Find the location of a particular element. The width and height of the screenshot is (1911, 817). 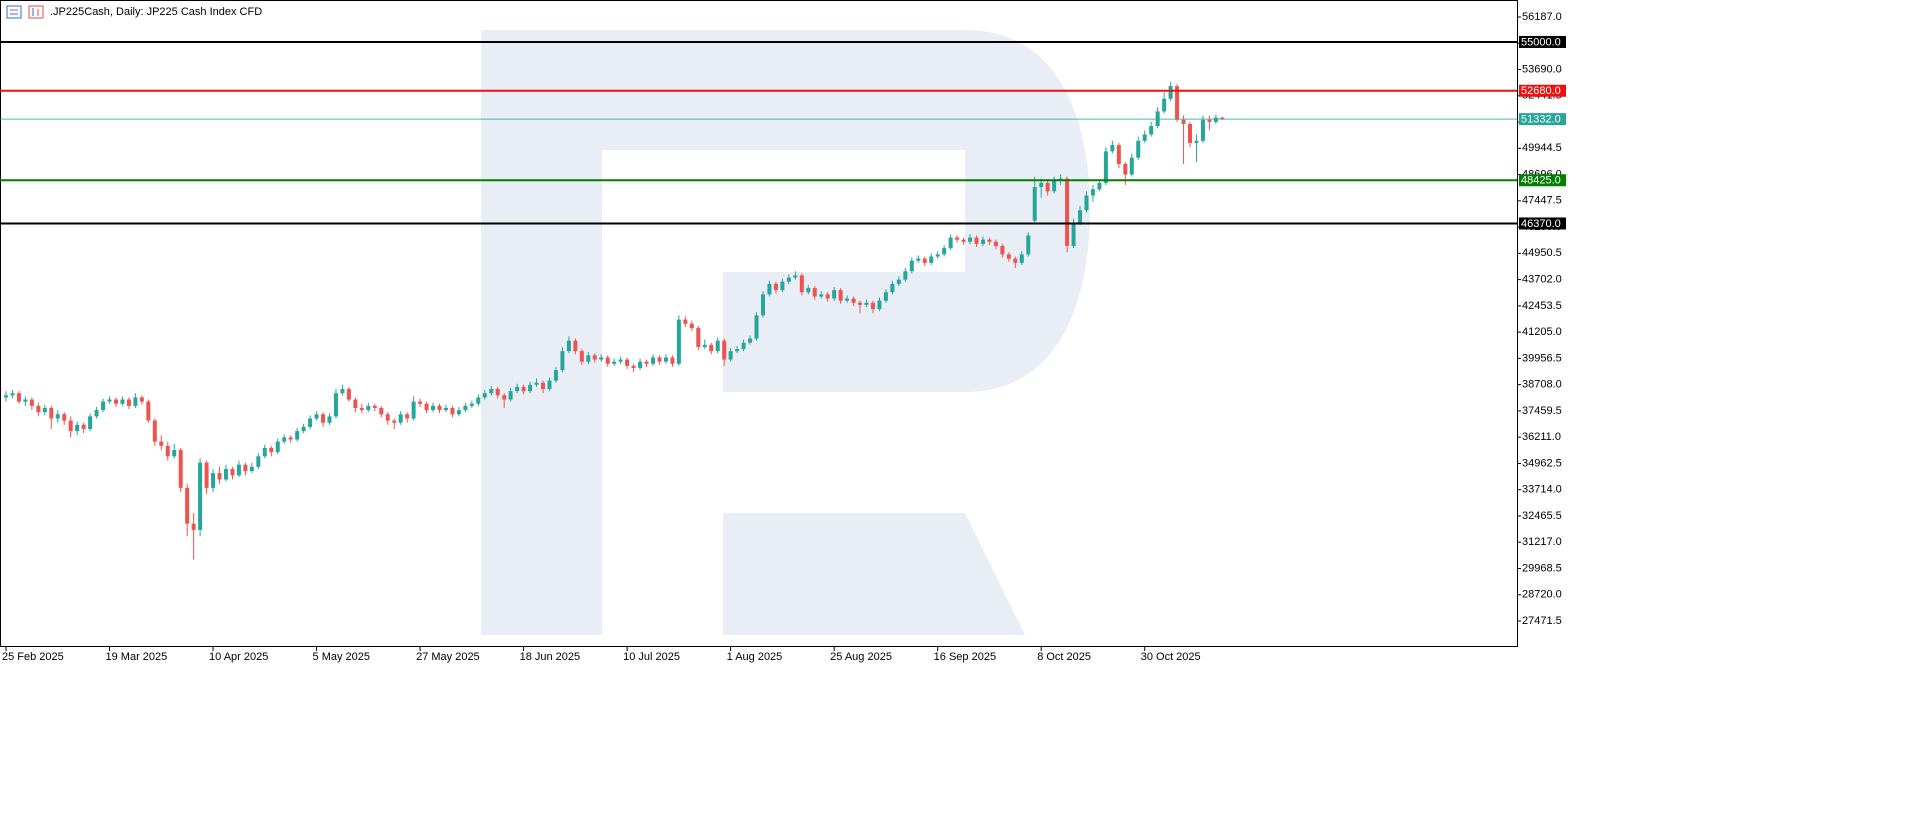

menu-icons is located at coordinates (25, 12).